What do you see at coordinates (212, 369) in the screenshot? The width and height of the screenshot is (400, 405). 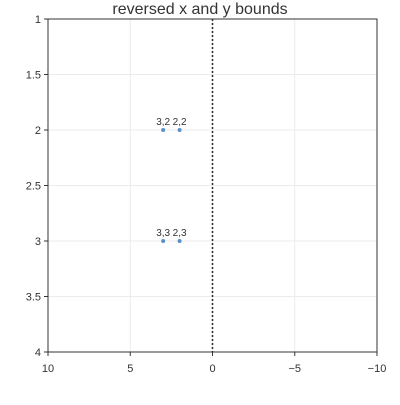 I see `x-tick-label: 0` at bounding box center [212, 369].